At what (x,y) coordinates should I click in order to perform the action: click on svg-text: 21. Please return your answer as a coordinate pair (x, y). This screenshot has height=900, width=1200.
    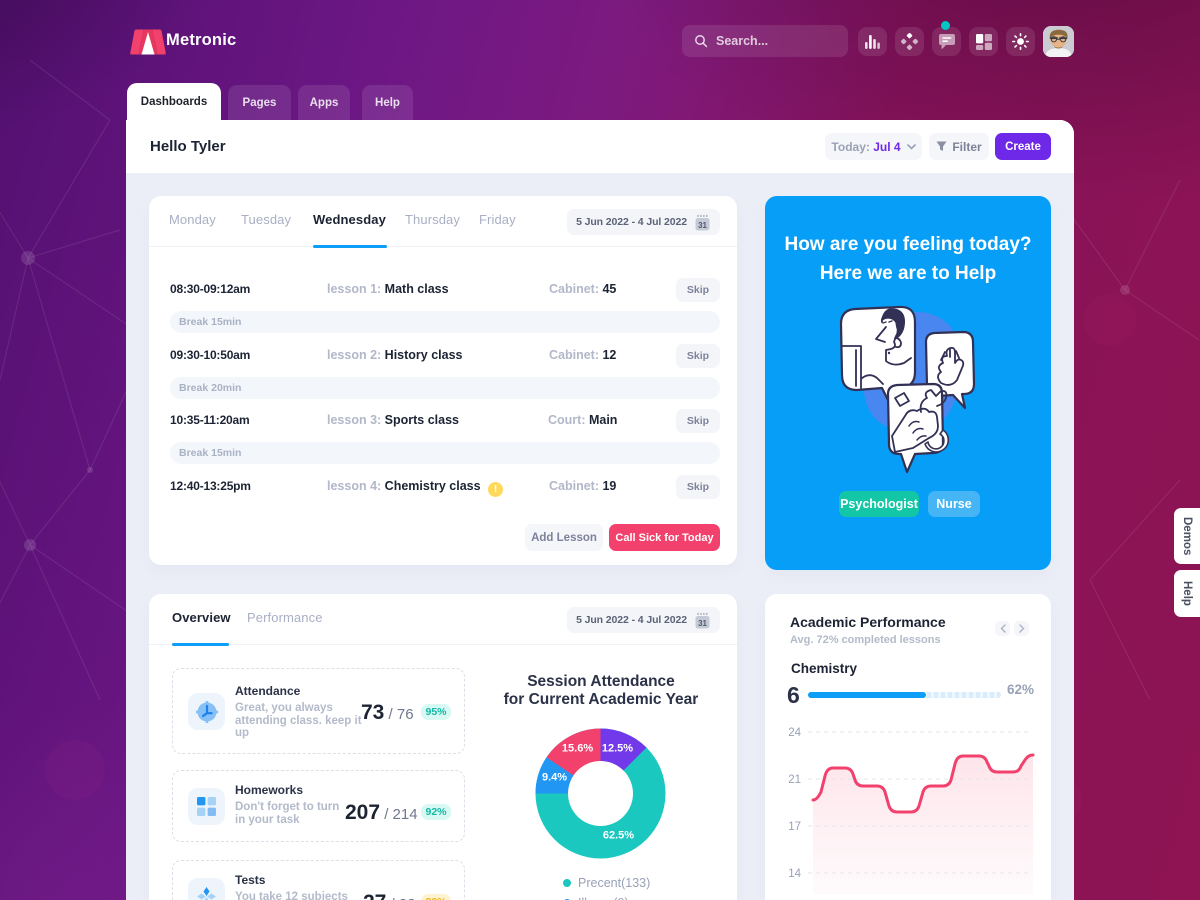
    Looking at the image, I should click on (794, 780).